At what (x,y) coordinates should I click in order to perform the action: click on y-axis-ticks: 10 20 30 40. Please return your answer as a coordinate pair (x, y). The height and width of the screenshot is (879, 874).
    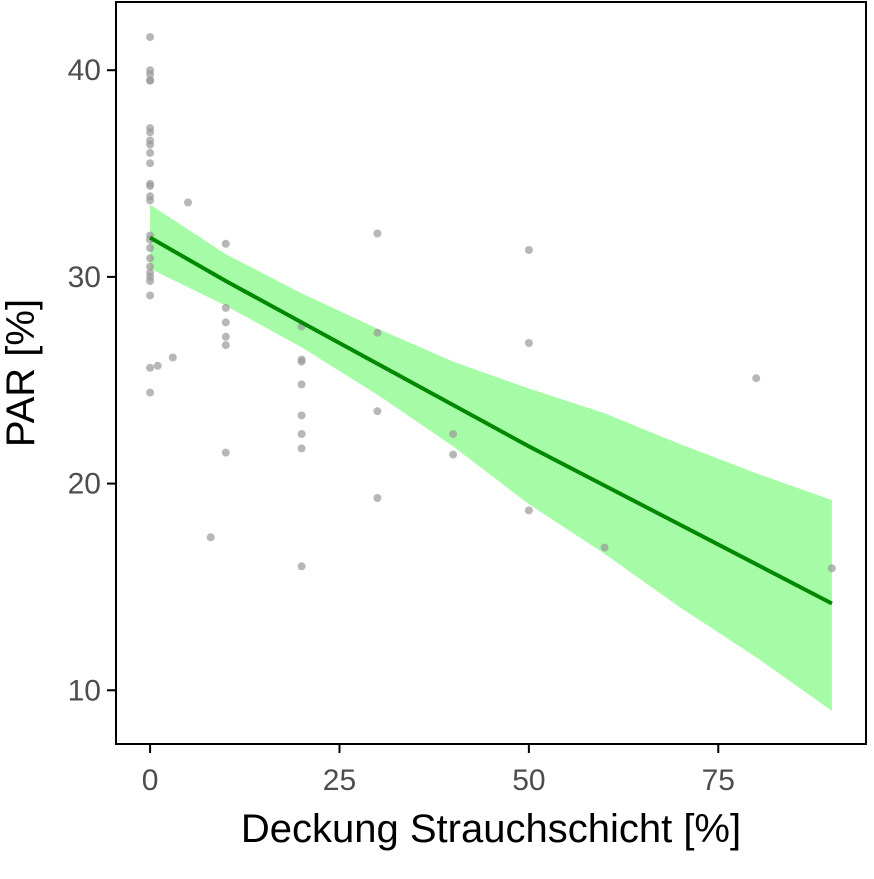
    Looking at the image, I should click on (92, 380).